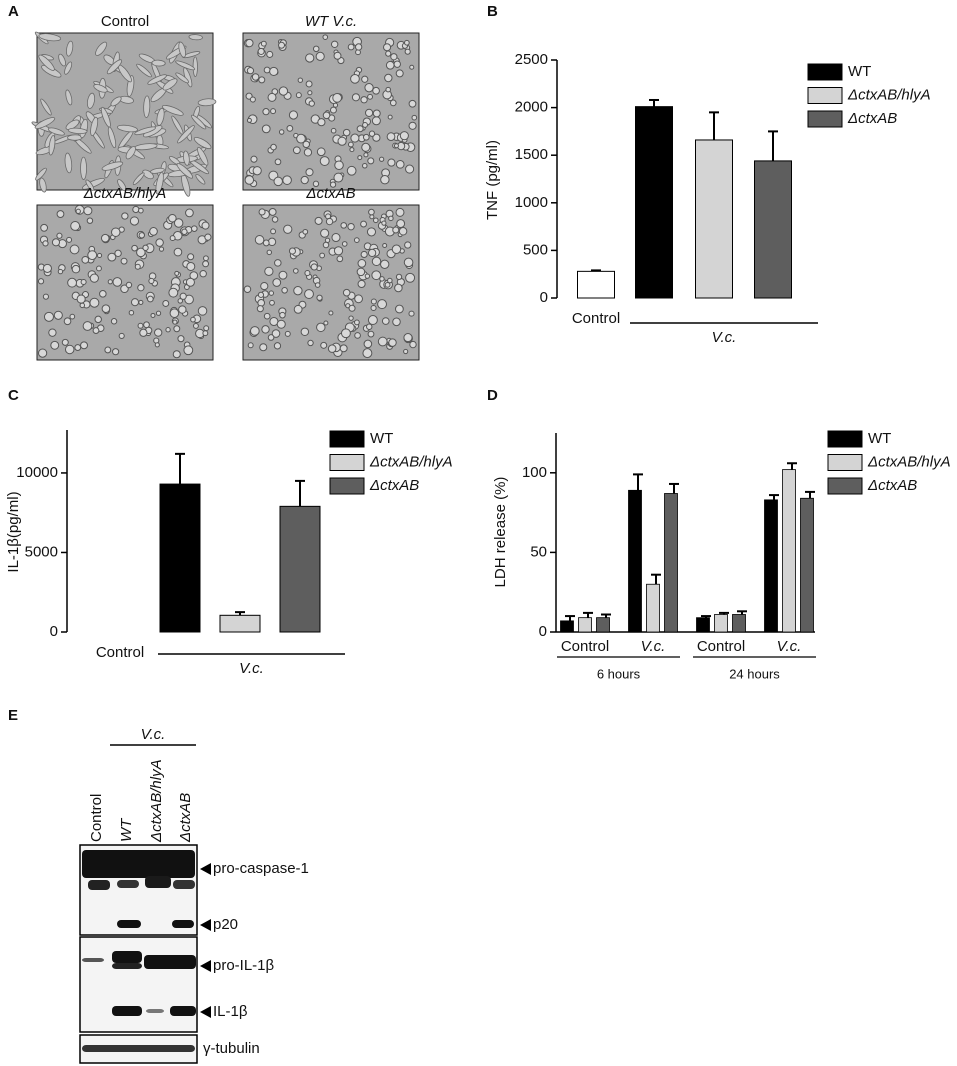  Describe the element at coordinates (251, 668) in the screenshot. I see `bracket-label: V.c.` at that location.